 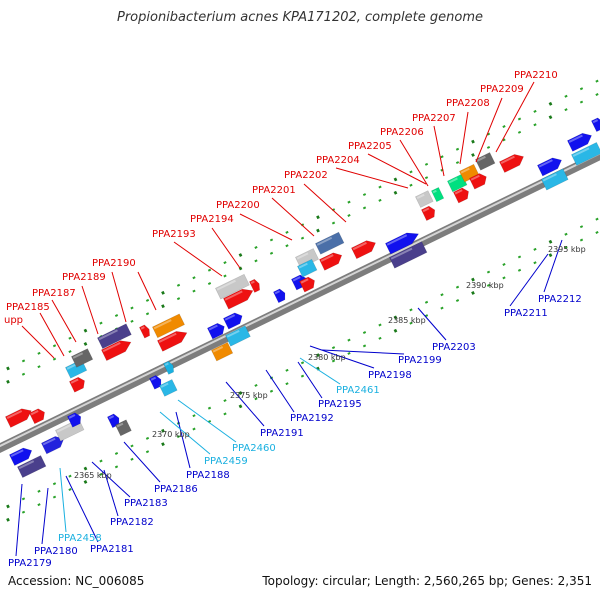 What do you see at coordinates (340, 404) in the screenshot?
I see `gene-label: PPA2195` at bounding box center [340, 404].